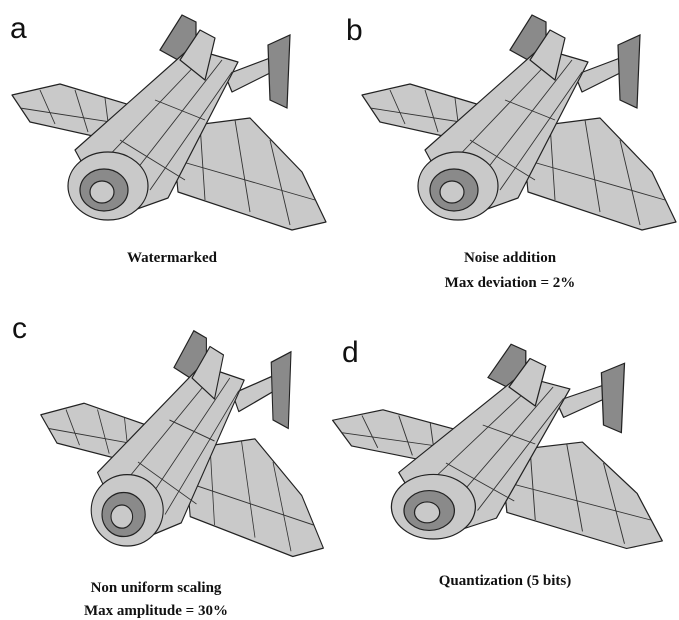  What do you see at coordinates (172, 258) in the screenshot?
I see `caption: Watermarked` at bounding box center [172, 258].